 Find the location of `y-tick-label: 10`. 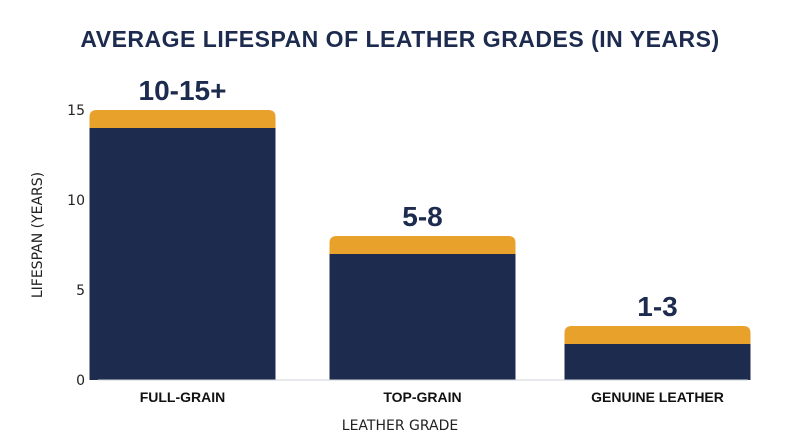

y-tick-label: 10 is located at coordinates (76, 201).